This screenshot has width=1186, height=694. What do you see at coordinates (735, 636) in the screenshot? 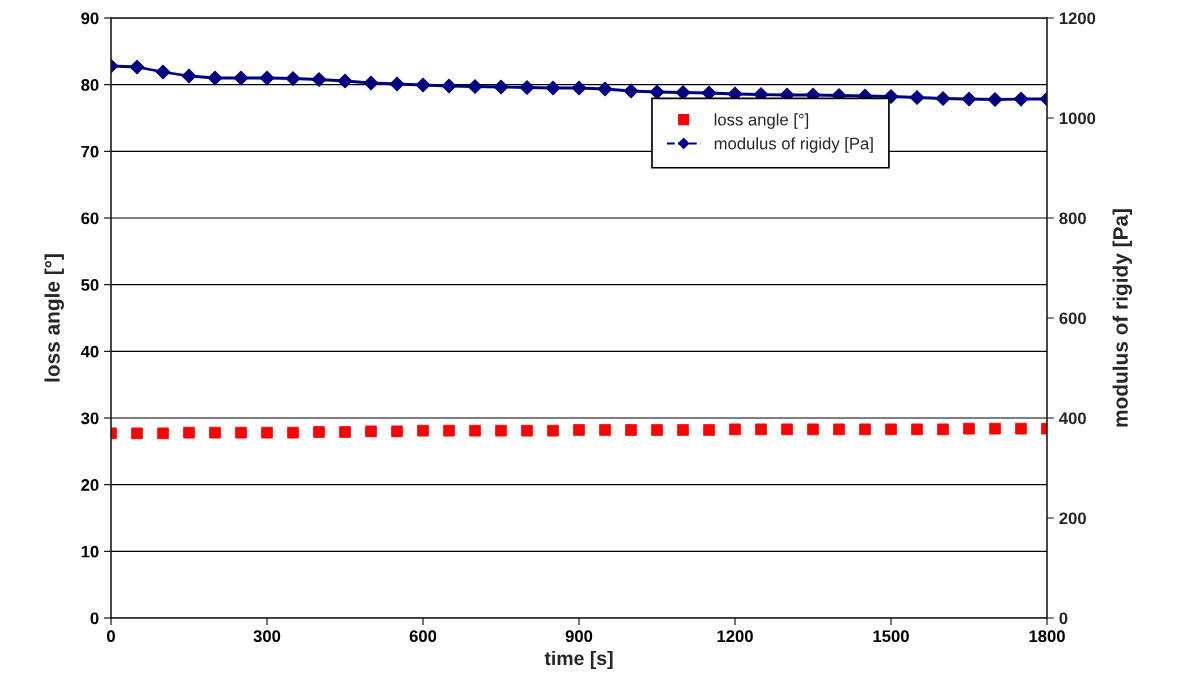
I see `x-tick-label: 1200` at bounding box center [735, 636].